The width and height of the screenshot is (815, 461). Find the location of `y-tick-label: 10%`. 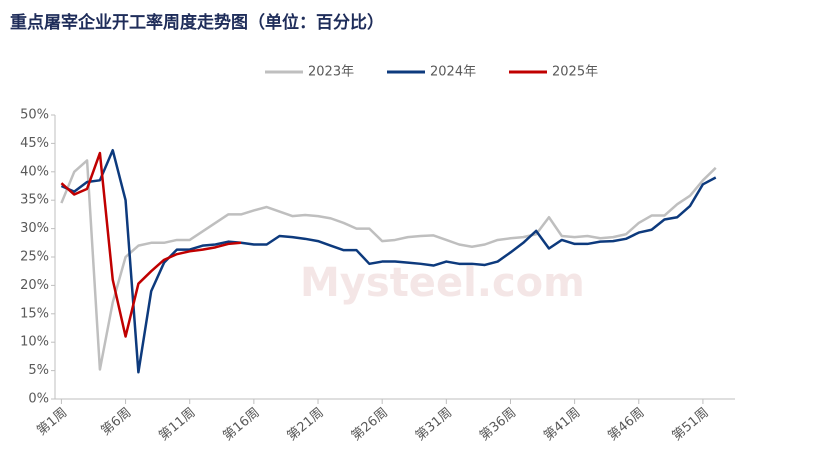

y-tick-label: 10% is located at coordinates (34, 342).